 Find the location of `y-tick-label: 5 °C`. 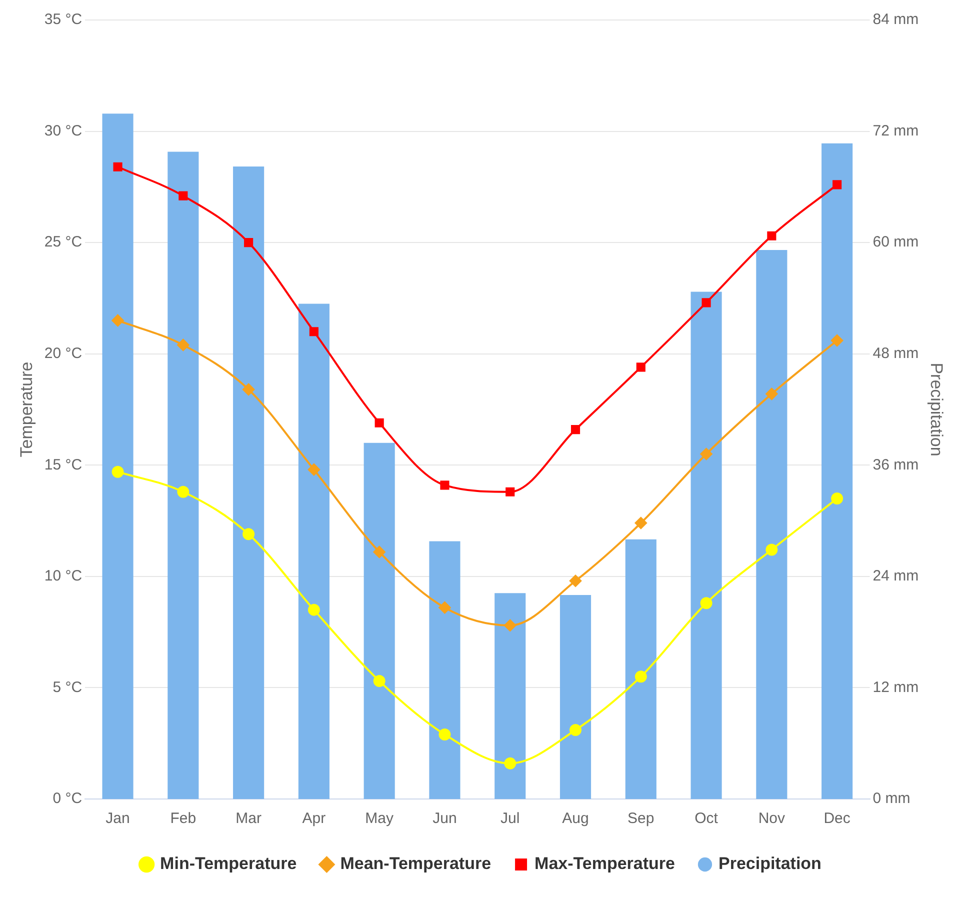

y-tick-label: 5 °C is located at coordinates (67, 687).